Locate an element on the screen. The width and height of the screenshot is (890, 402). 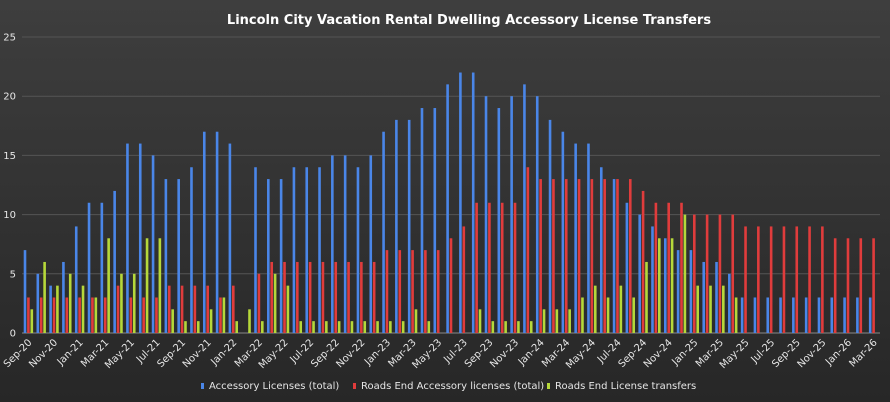
x-tick-label: Nov-21 is located at coordinates (197, 353).